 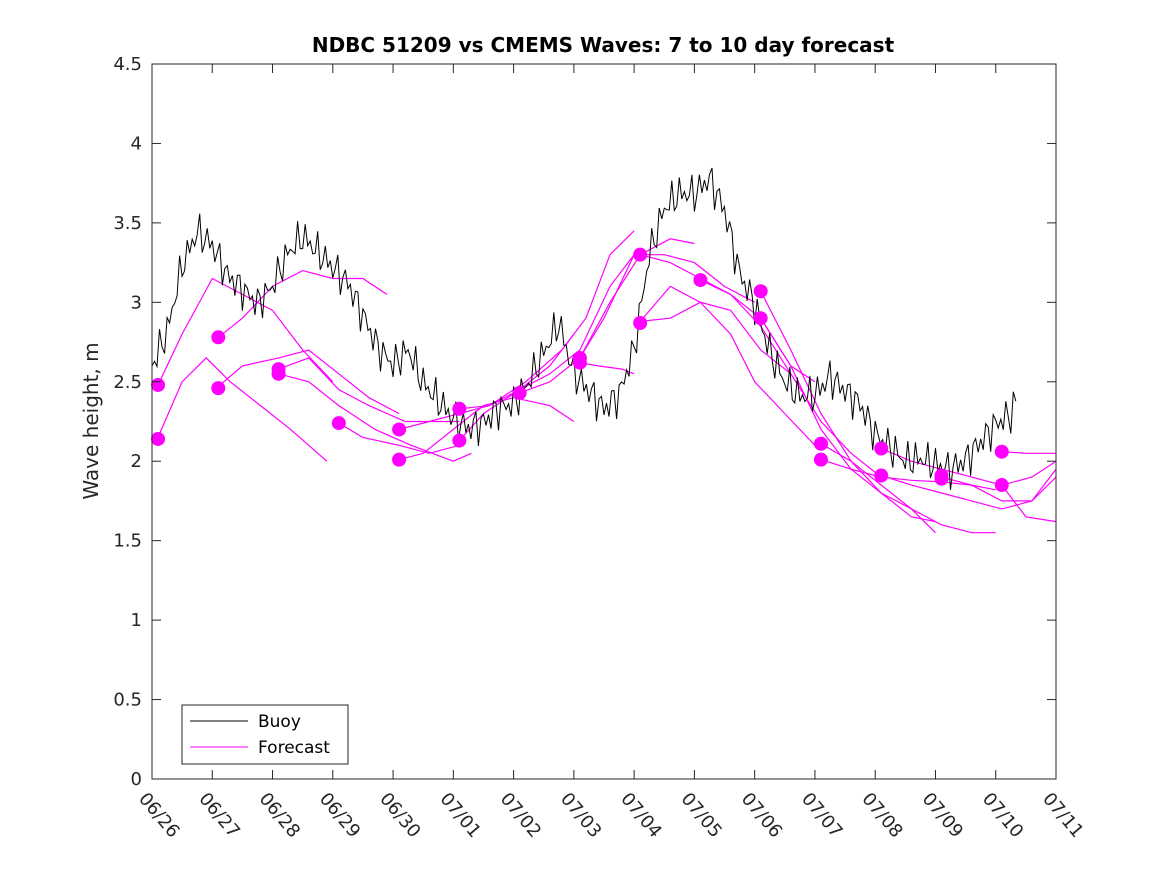 What do you see at coordinates (294, 748) in the screenshot?
I see `legend-forecast-label: Forecast` at bounding box center [294, 748].